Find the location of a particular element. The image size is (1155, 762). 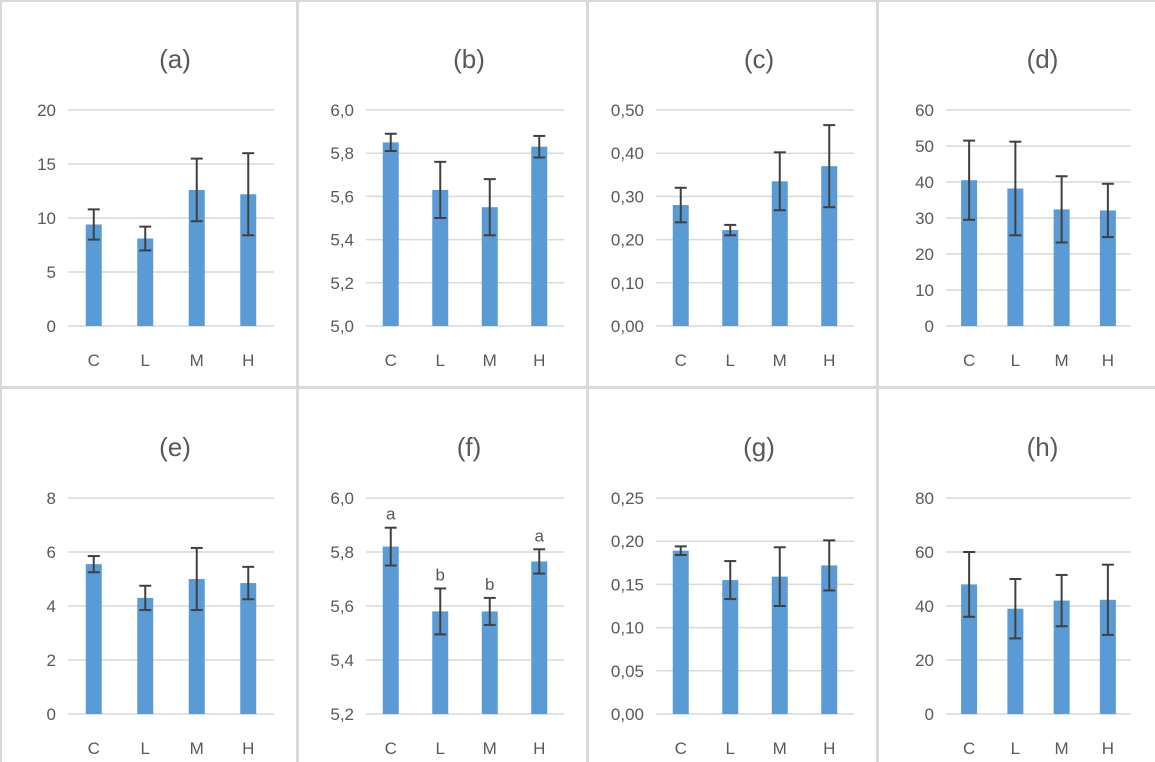

y-tick-label: 4 is located at coordinates (51, 606).